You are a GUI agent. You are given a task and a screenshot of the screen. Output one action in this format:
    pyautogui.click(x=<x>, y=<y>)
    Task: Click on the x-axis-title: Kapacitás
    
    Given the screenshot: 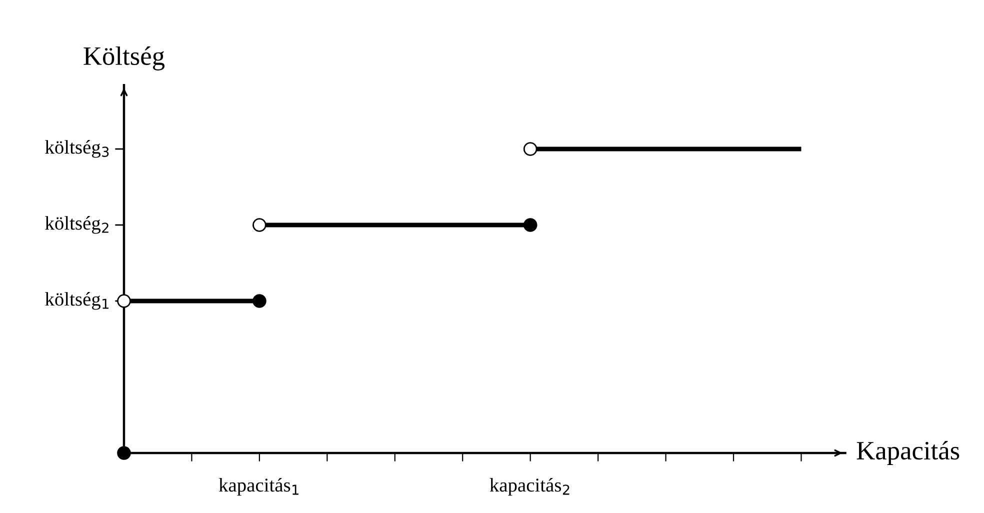 What is the action you would take?
    pyautogui.click(x=908, y=452)
    